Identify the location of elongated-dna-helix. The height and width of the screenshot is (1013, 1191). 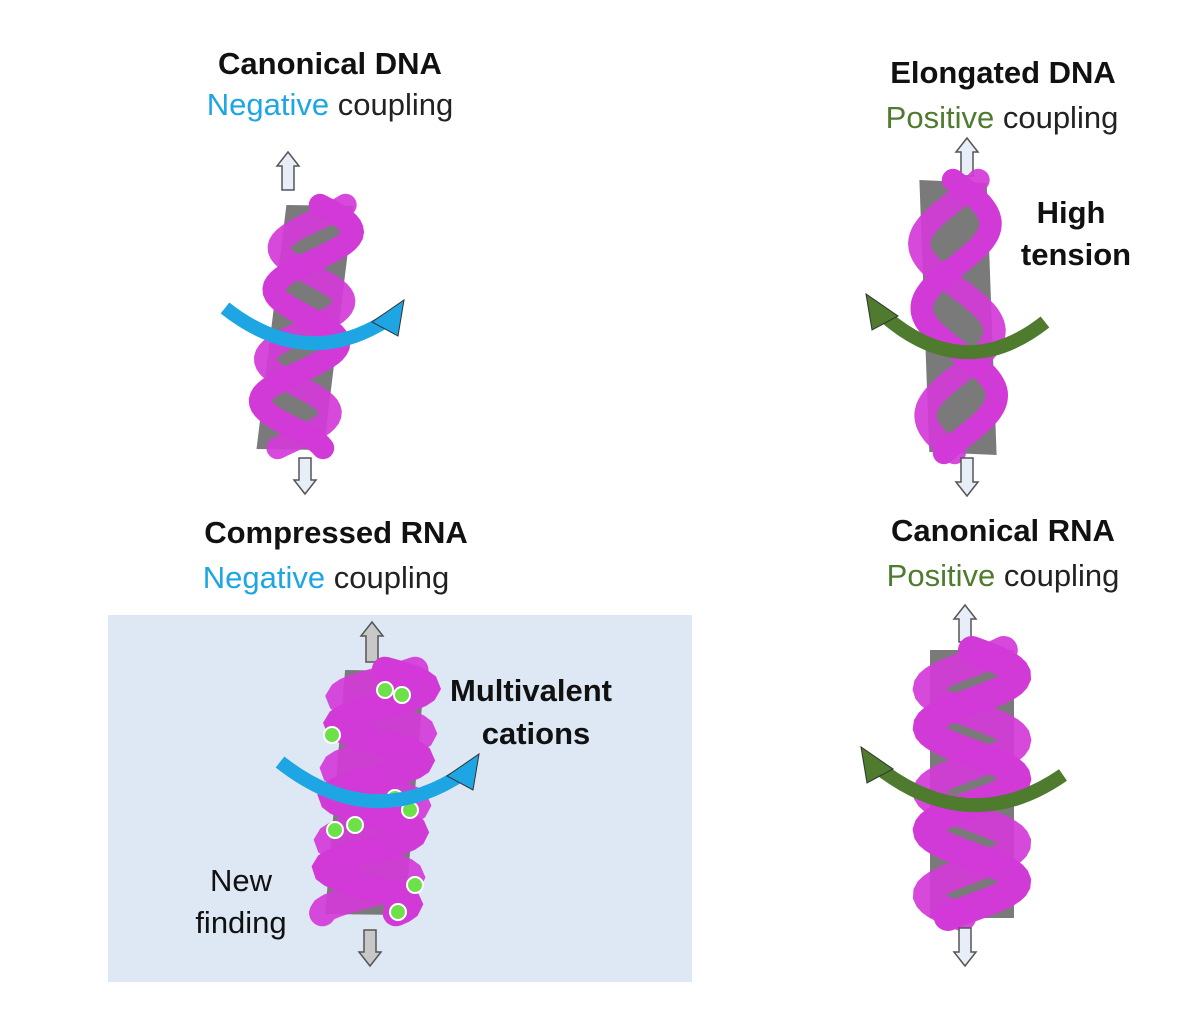
(958, 316).